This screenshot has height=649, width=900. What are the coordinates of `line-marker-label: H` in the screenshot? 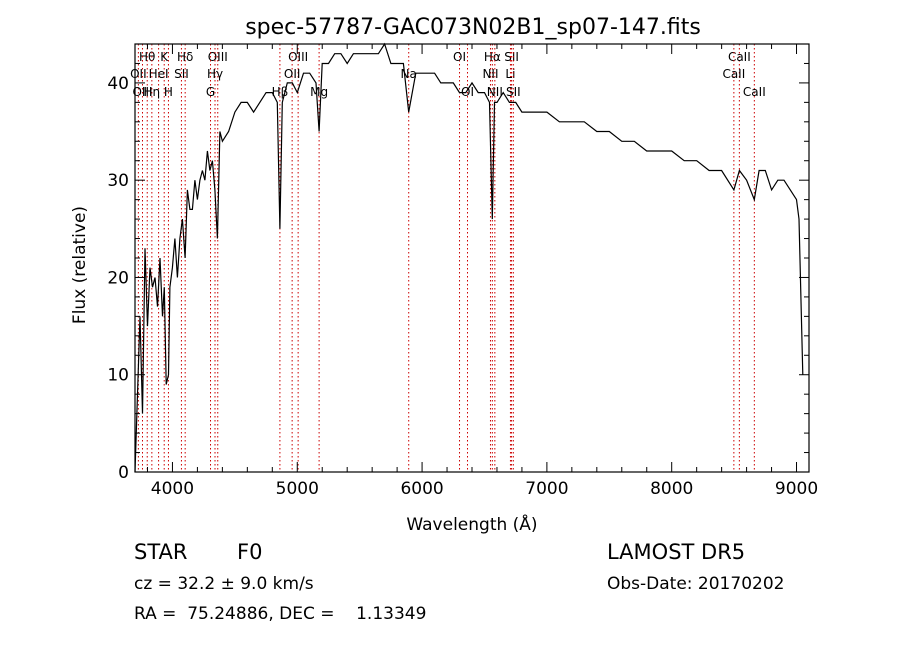 It's located at (168, 92).